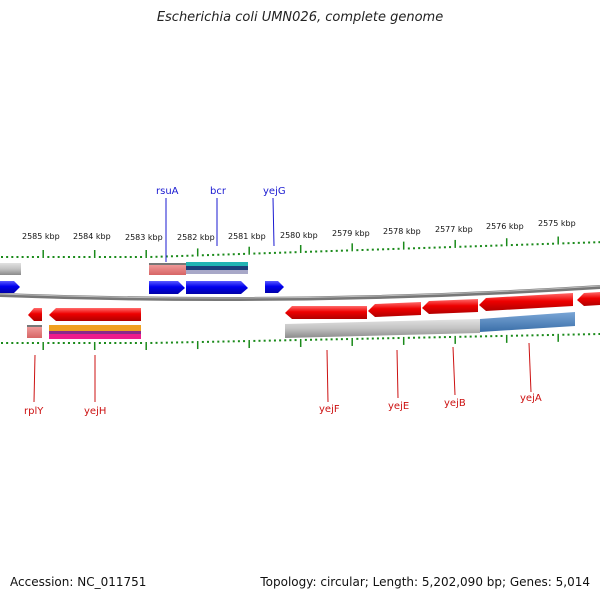 The image size is (600, 600). I want to click on reverse-gene-arrow-yejF, so click(326, 312).